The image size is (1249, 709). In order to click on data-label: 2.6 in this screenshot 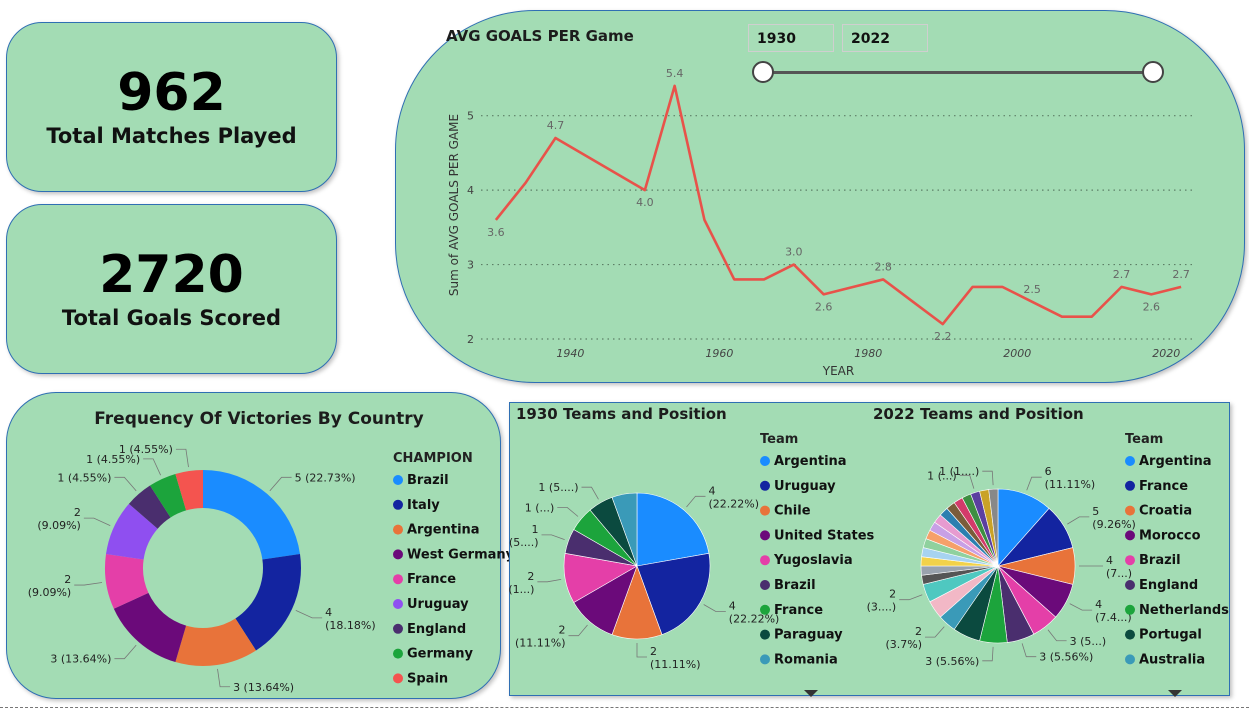, I will do `click(1152, 306)`.